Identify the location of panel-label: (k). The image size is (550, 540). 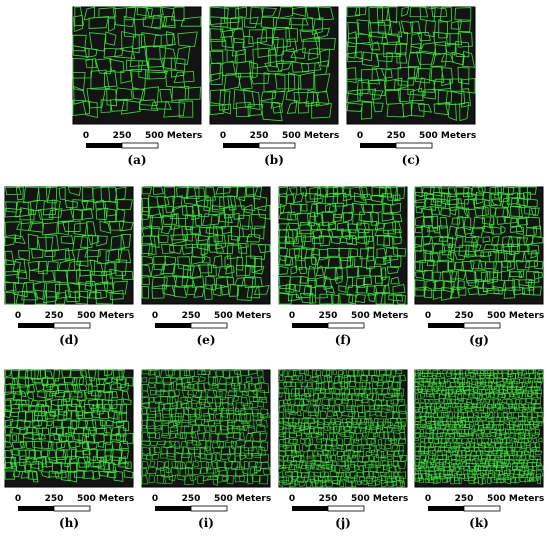
(479, 523).